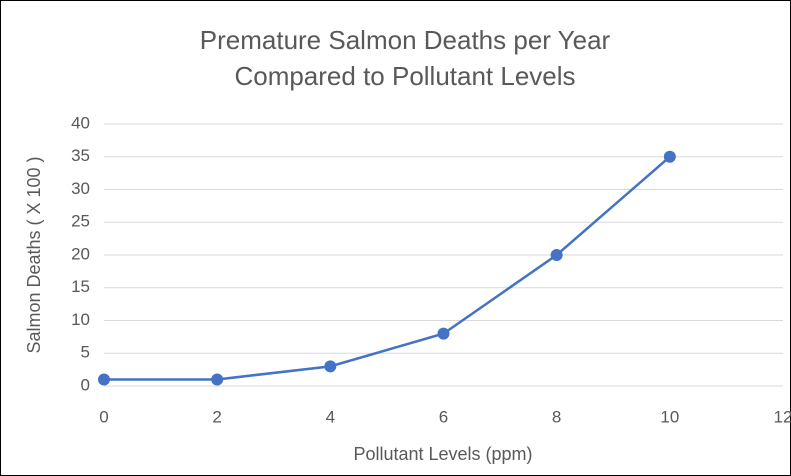 This screenshot has width=791, height=476. Describe the element at coordinates (80, 253) in the screenshot. I see `y-tick-label: 20` at that location.